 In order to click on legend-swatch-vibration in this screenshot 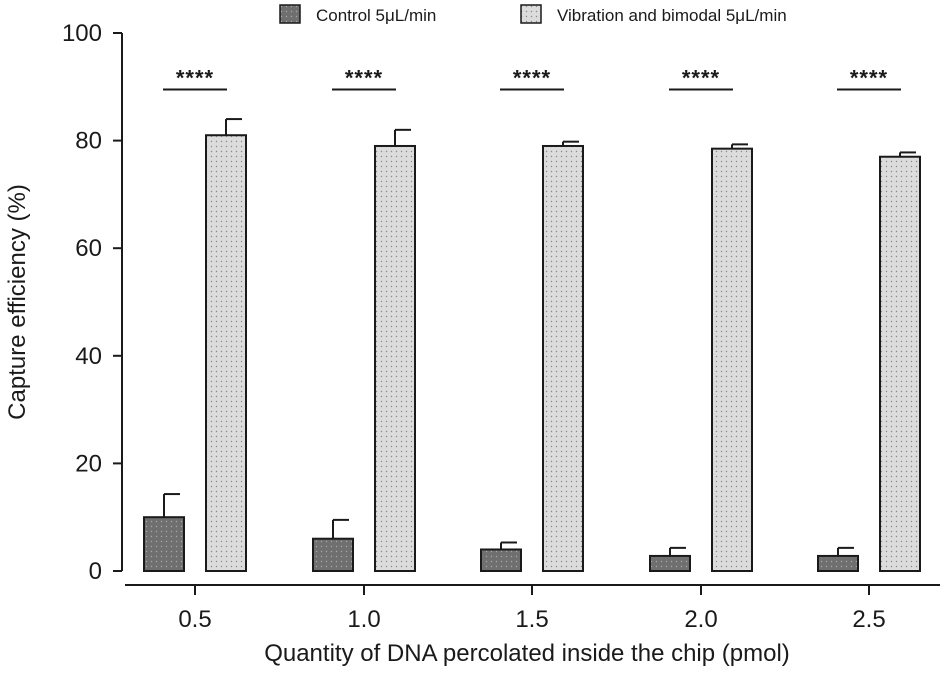, I will do `click(531, 14)`.